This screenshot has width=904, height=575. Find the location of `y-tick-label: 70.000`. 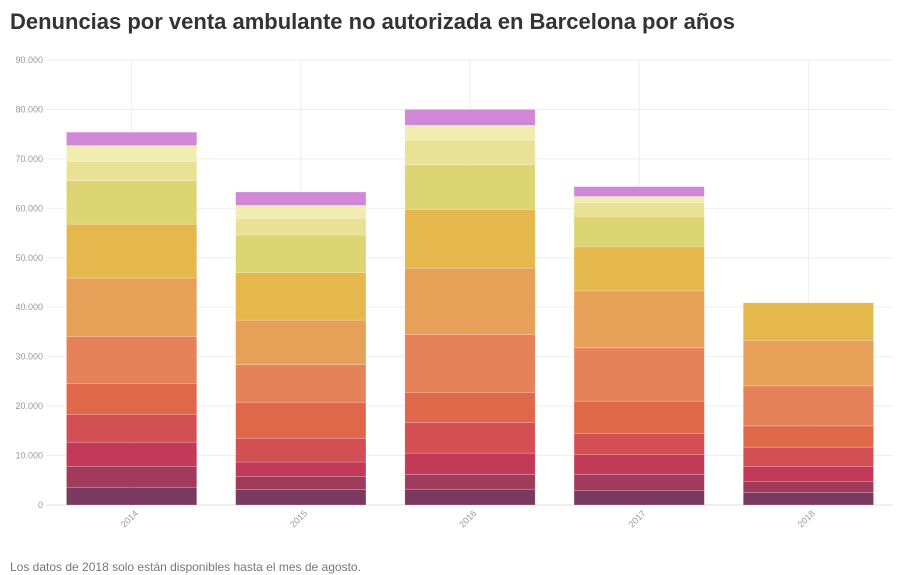

y-tick-label: 70.000 is located at coordinates (29, 159).